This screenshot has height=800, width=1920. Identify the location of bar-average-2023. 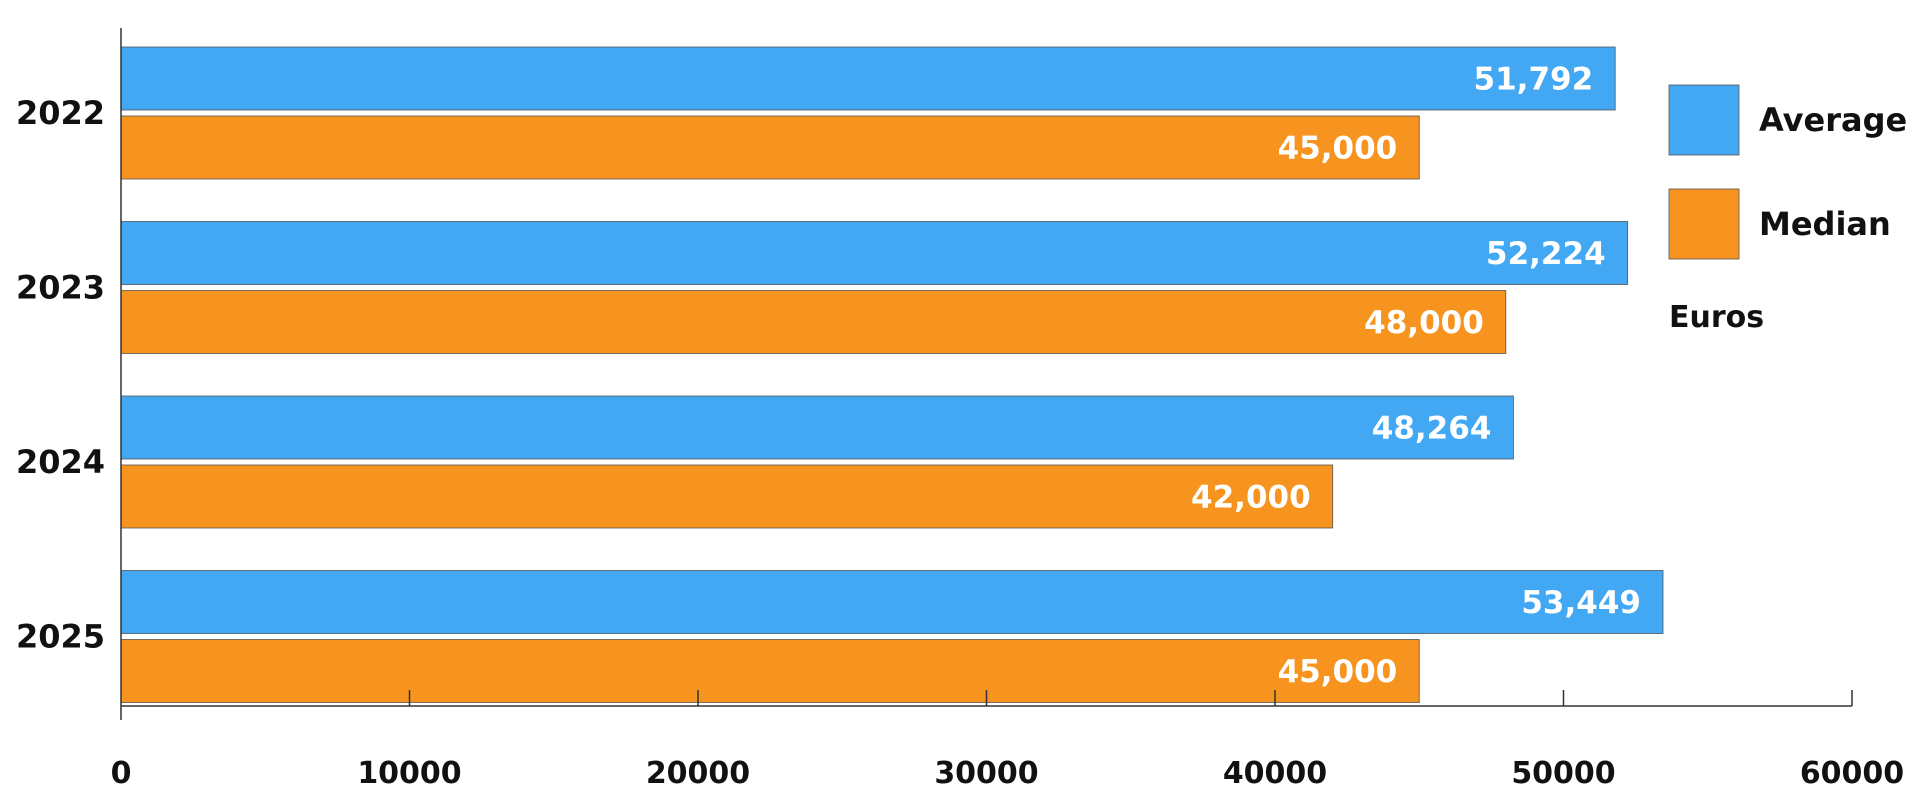
(874, 253).